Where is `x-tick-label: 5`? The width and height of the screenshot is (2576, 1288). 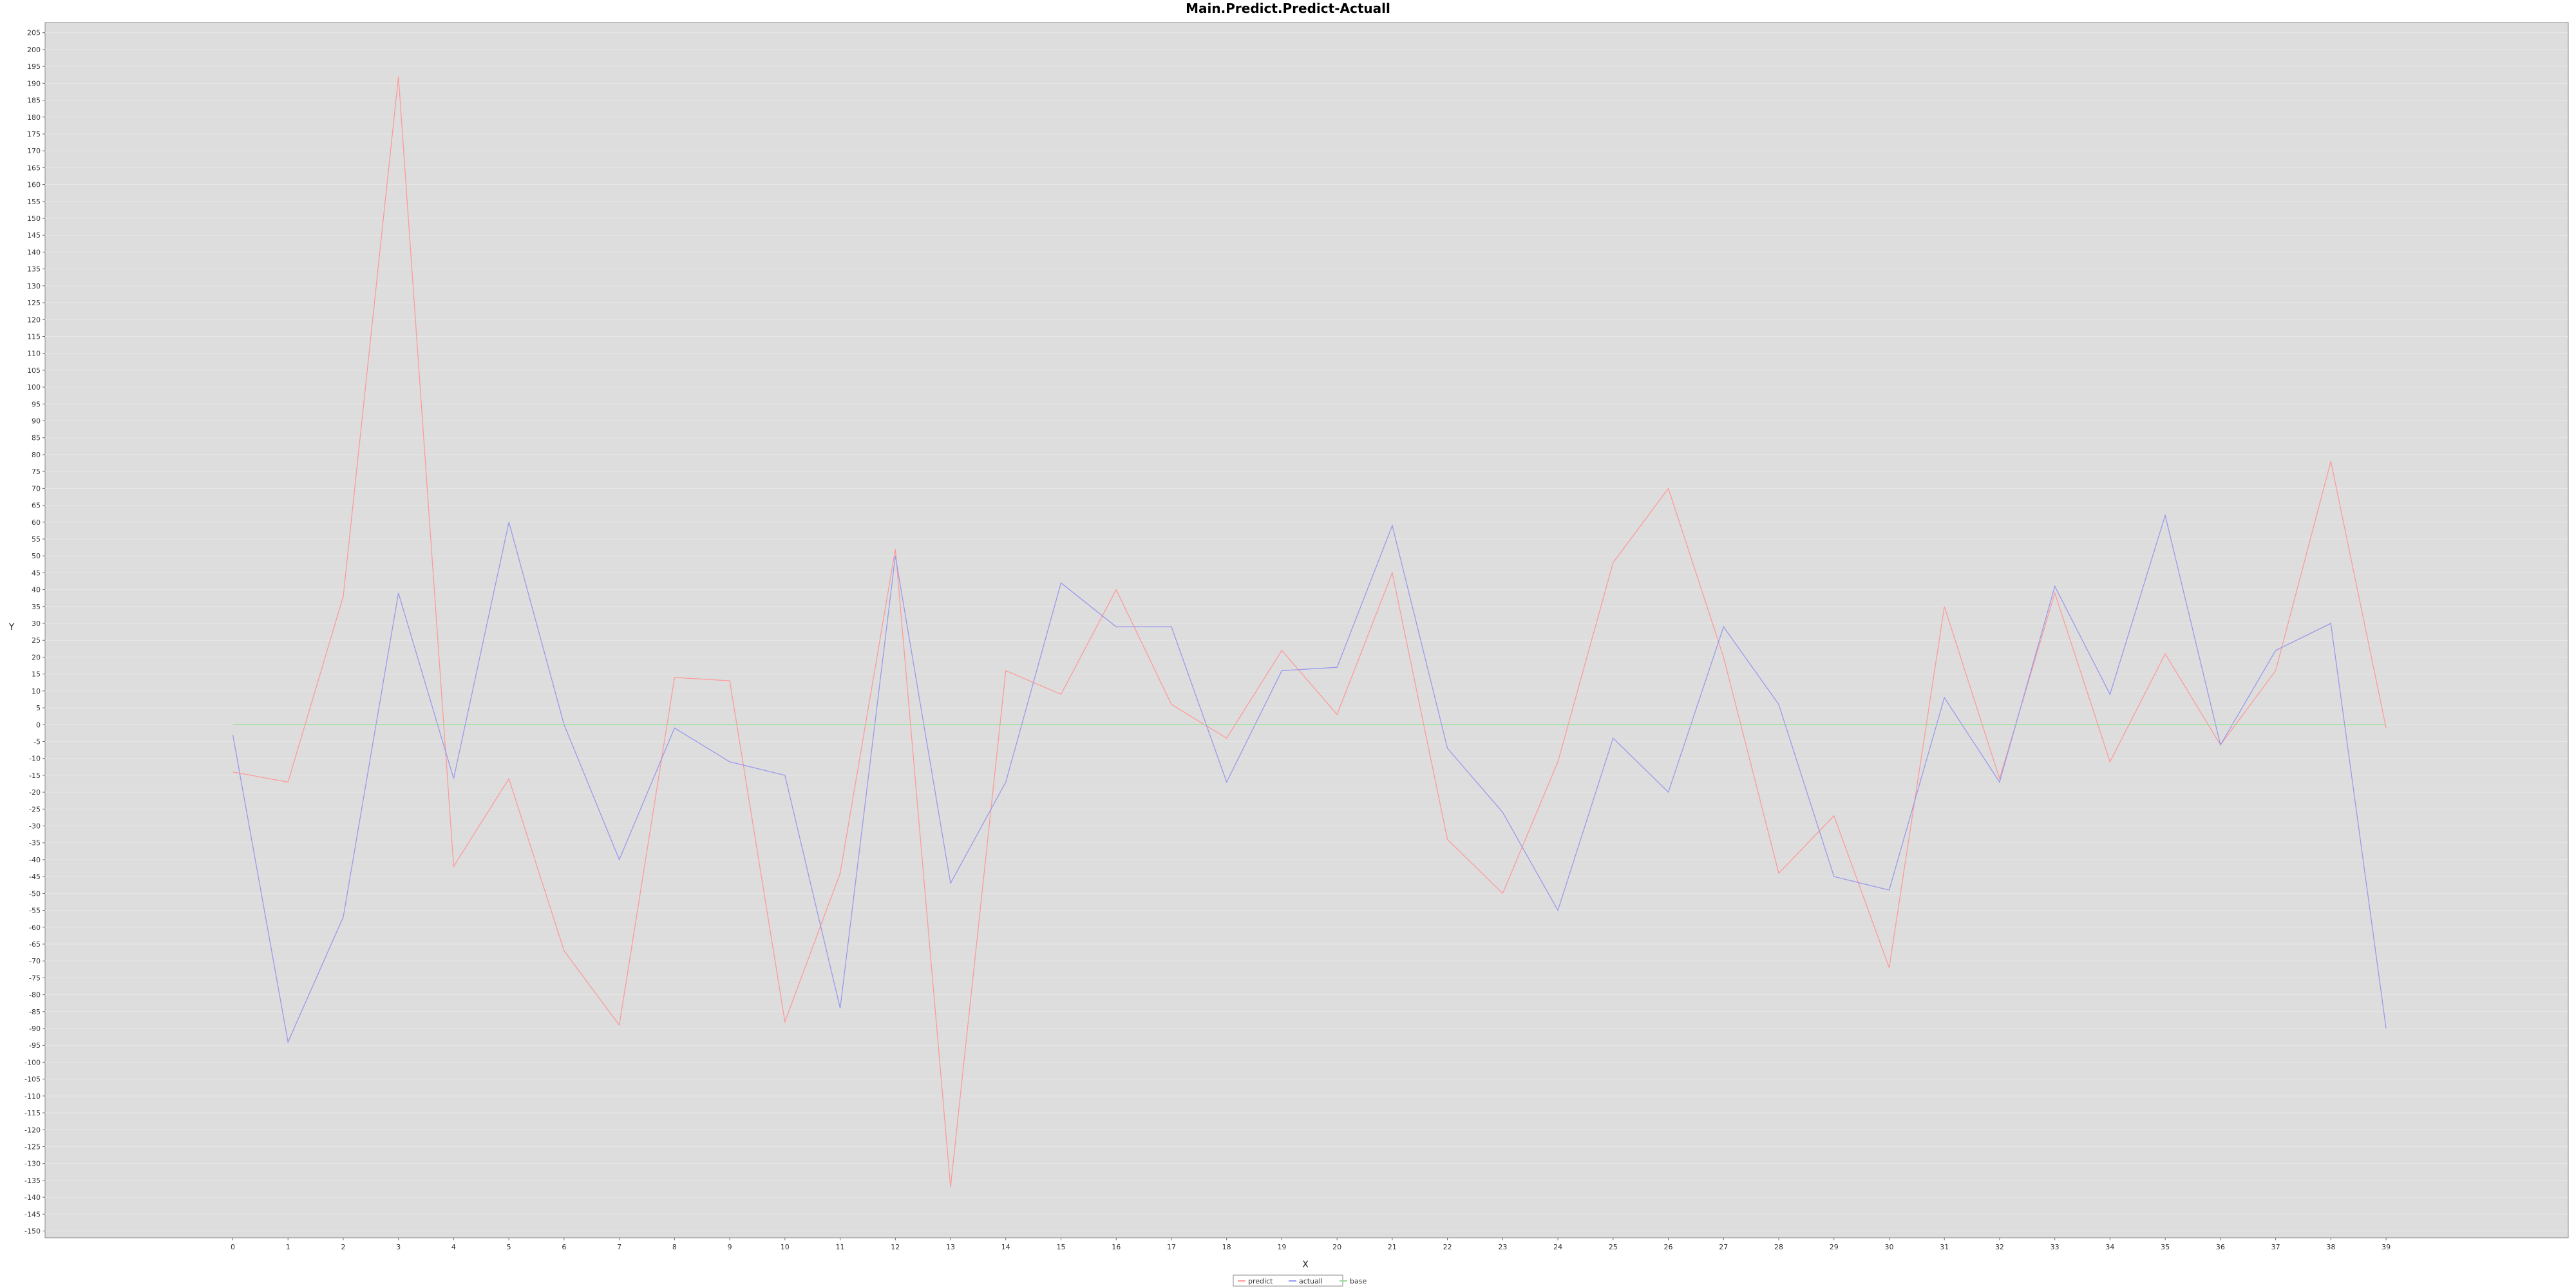 x-tick-label: 5 is located at coordinates (509, 1247).